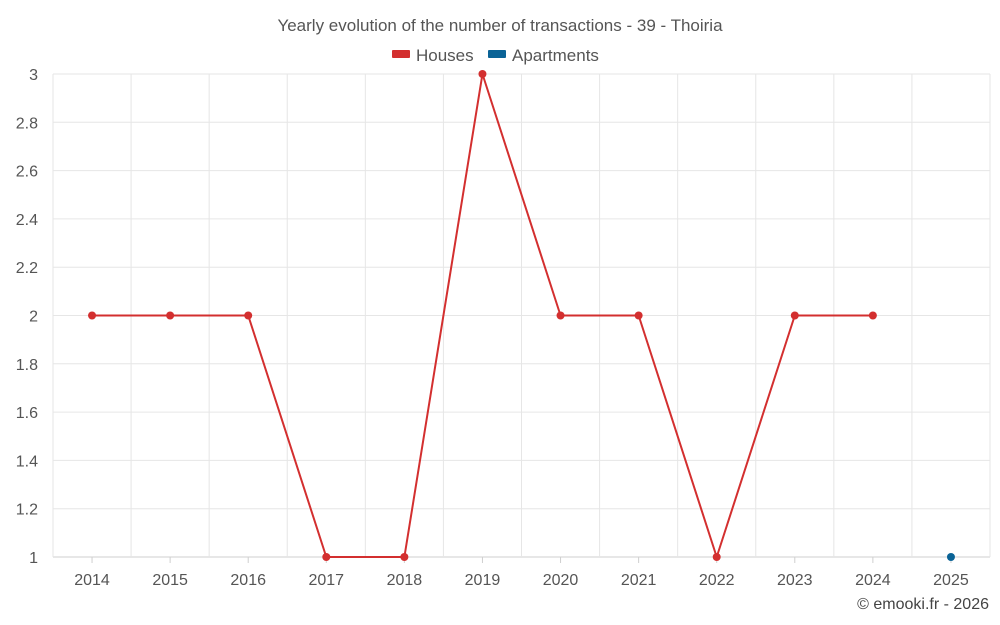  What do you see at coordinates (561, 580) in the screenshot?
I see `x-tick-label: 2020` at bounding box center [561, 580].